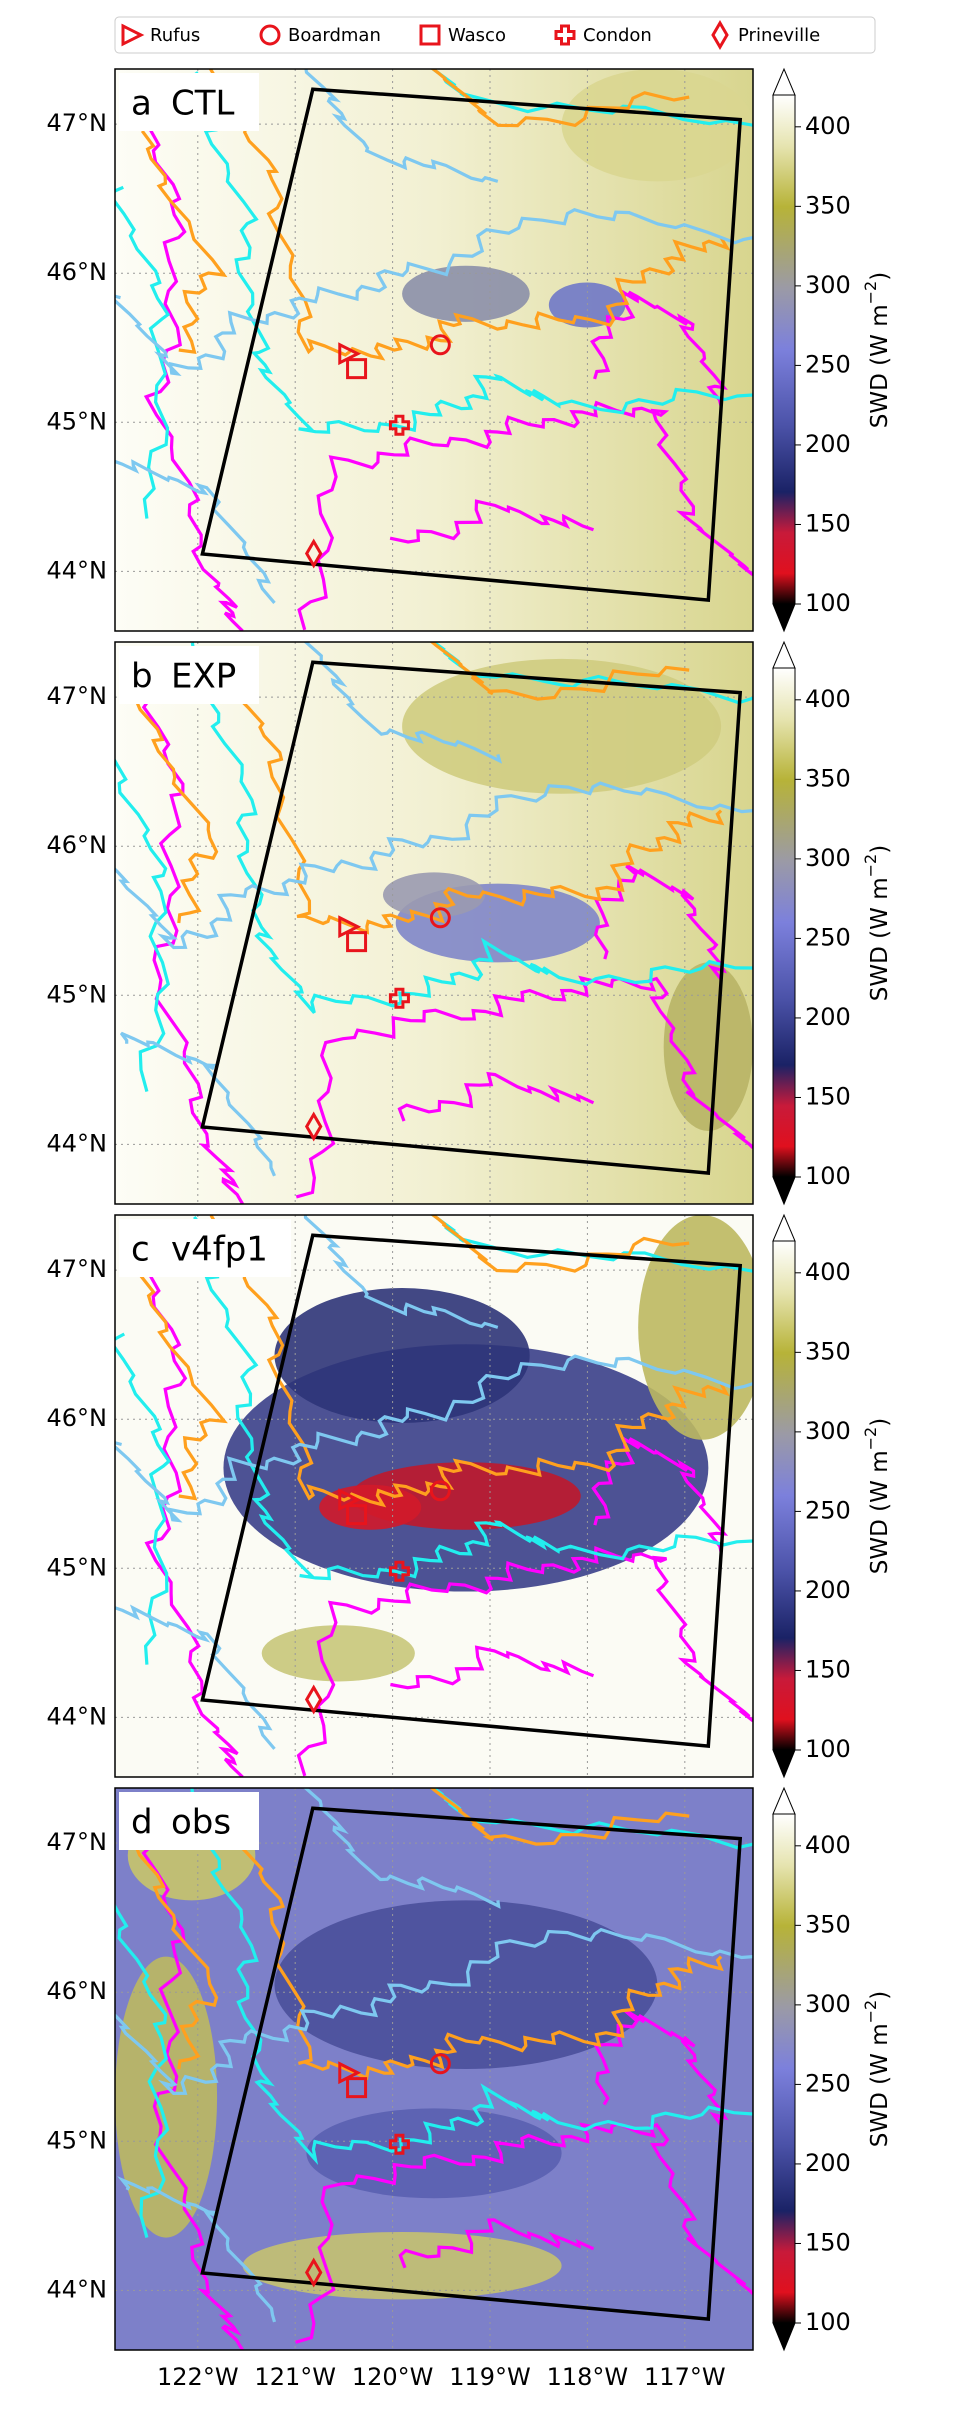 Image resolution: width=953 pixels, height=2421 pixels. What do you see at coordinates (357, 2088) in the screenshot?
I see `marker-wasco` at bounding box center [357, 2088].